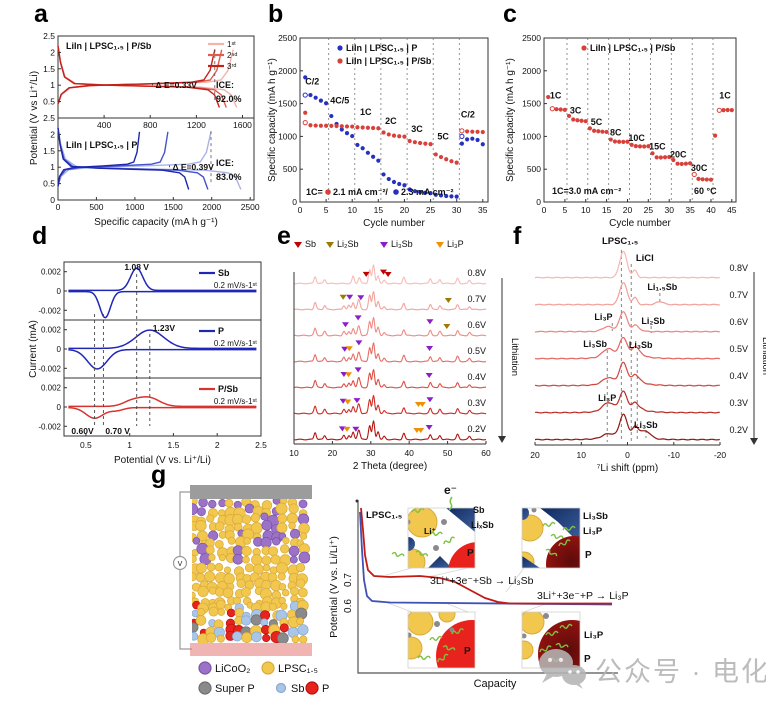 The image size is (766, 701). I want to click on x-tick: 1200, so click(196, 125).